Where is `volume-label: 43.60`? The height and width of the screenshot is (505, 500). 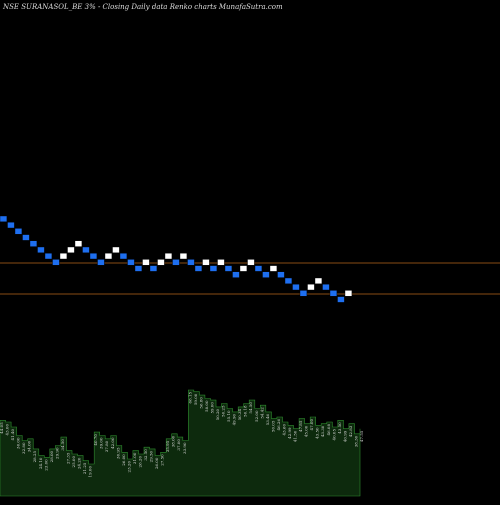 volume-label: 43.60 is located at coordinates (284, 430).